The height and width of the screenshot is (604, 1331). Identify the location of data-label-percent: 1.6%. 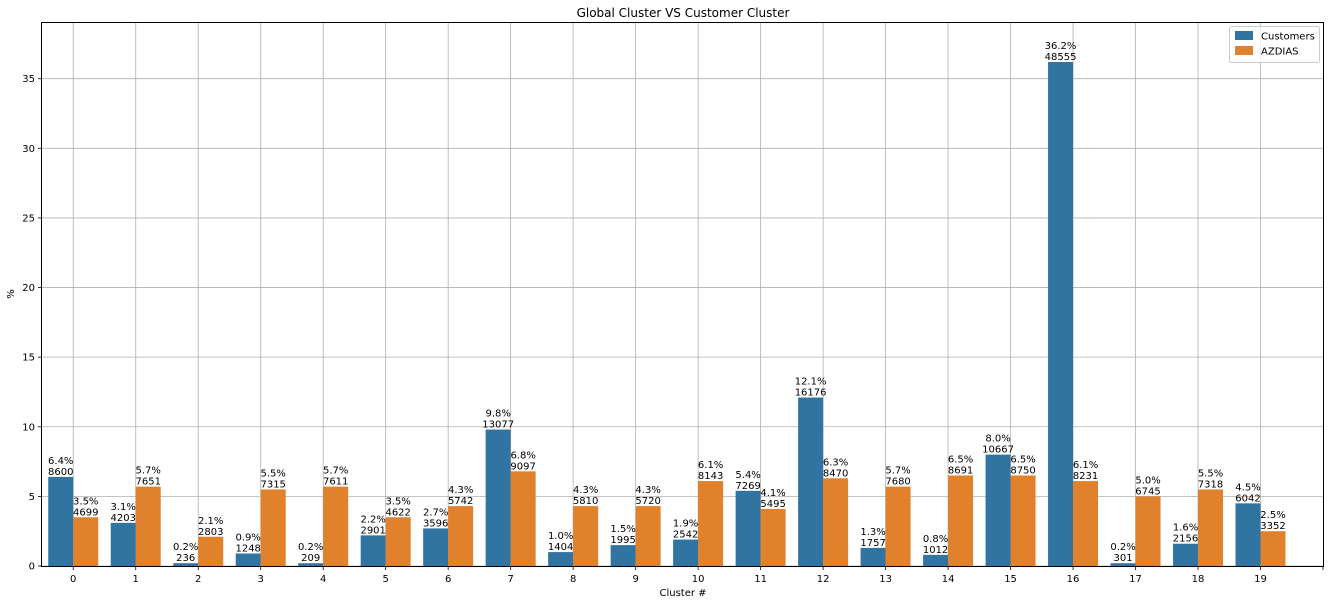
(1185, 528).